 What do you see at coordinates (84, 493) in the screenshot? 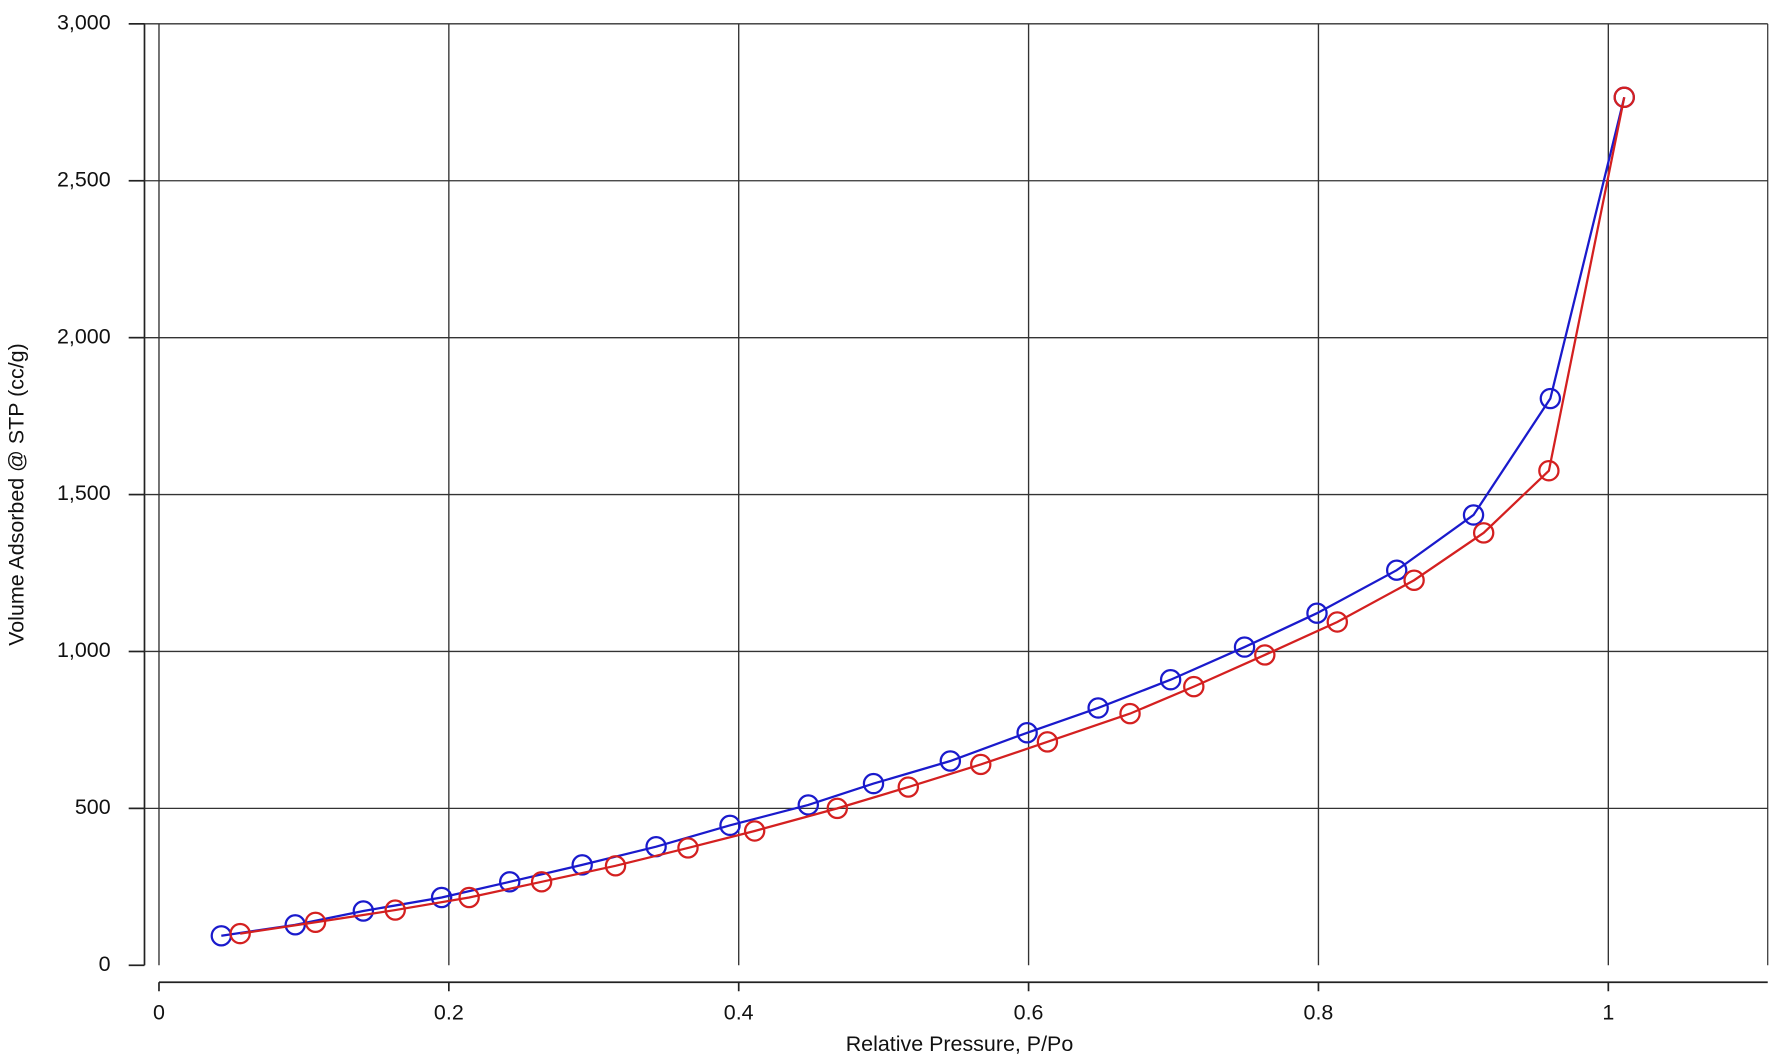
I see `y-tick-label: 1,500` at bounding box center [84, 493].